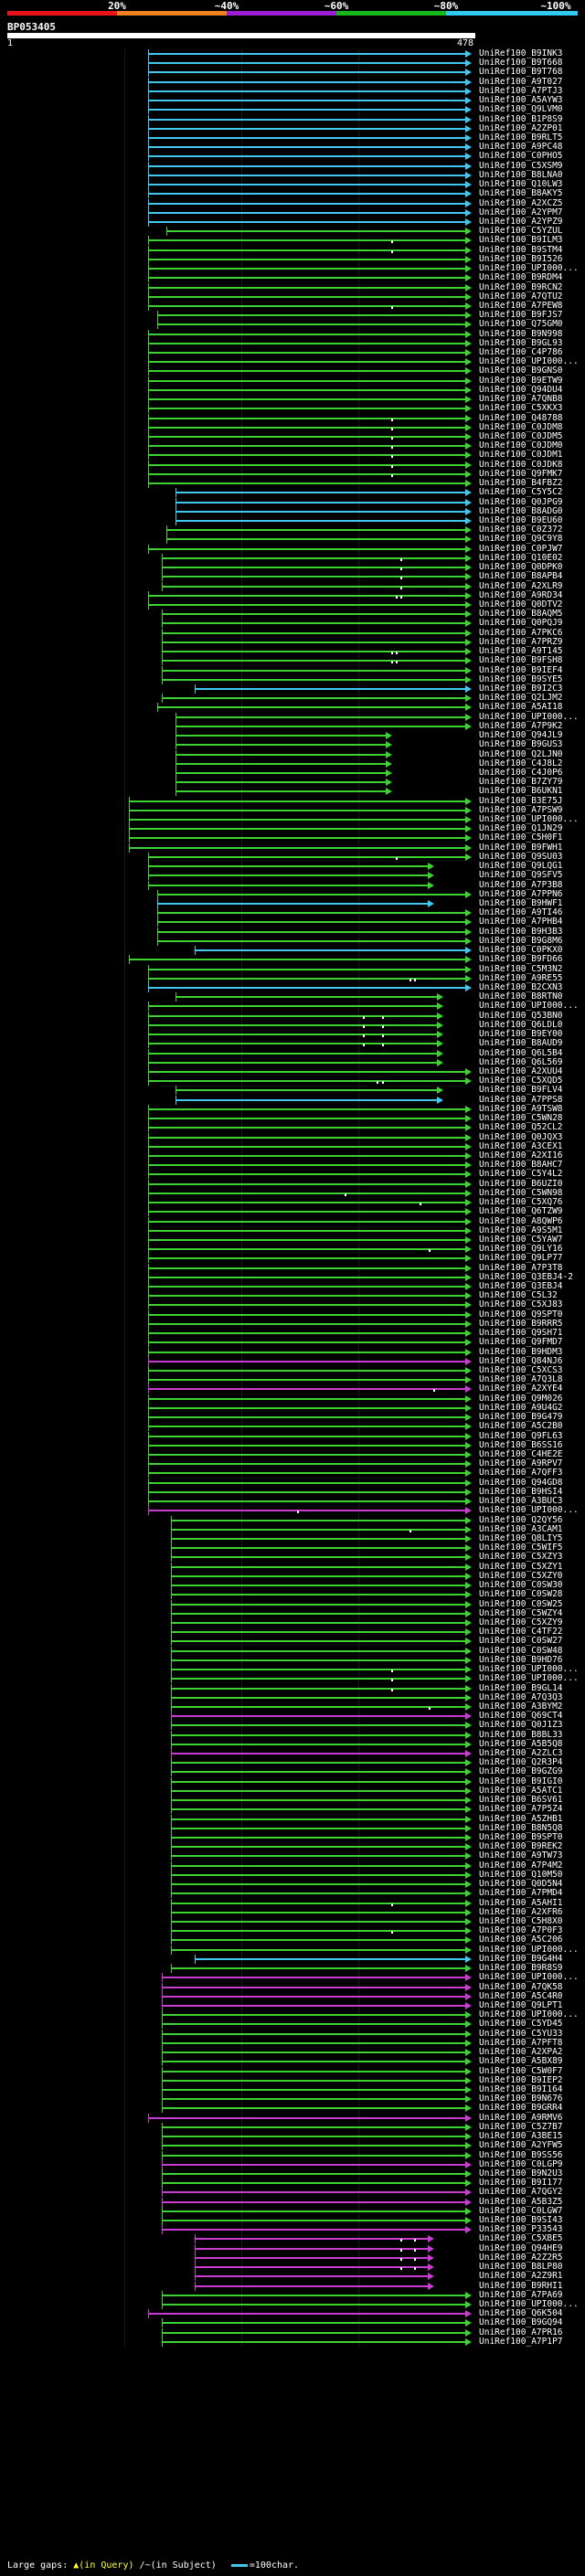  I want to click on hit-row: UniRef100_C5YD45, so click(293, 2024).